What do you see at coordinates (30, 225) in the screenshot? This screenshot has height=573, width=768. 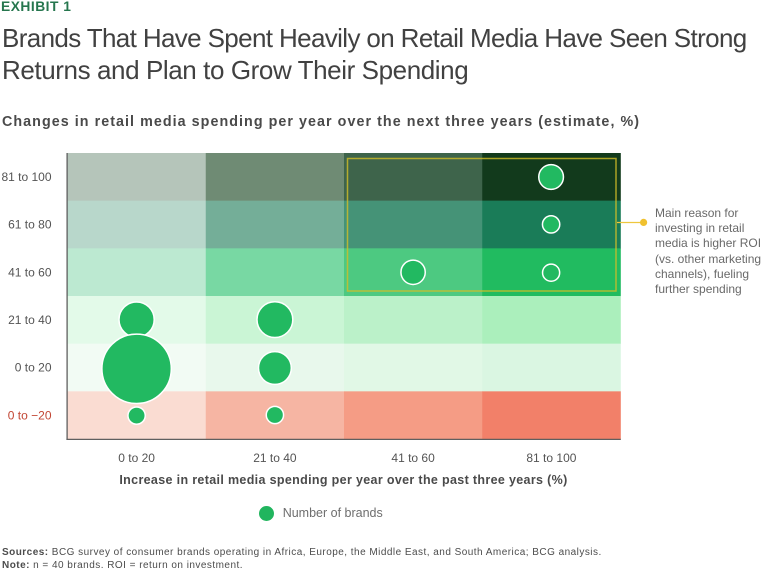 I see `svg-text: 61 to 80` at bounding box center [30, 225].